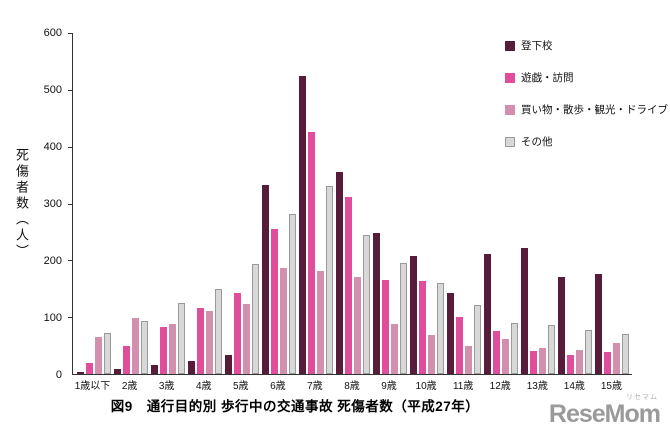  I want to click on legend-item: 遊戯・訪問, so click(586, 77).